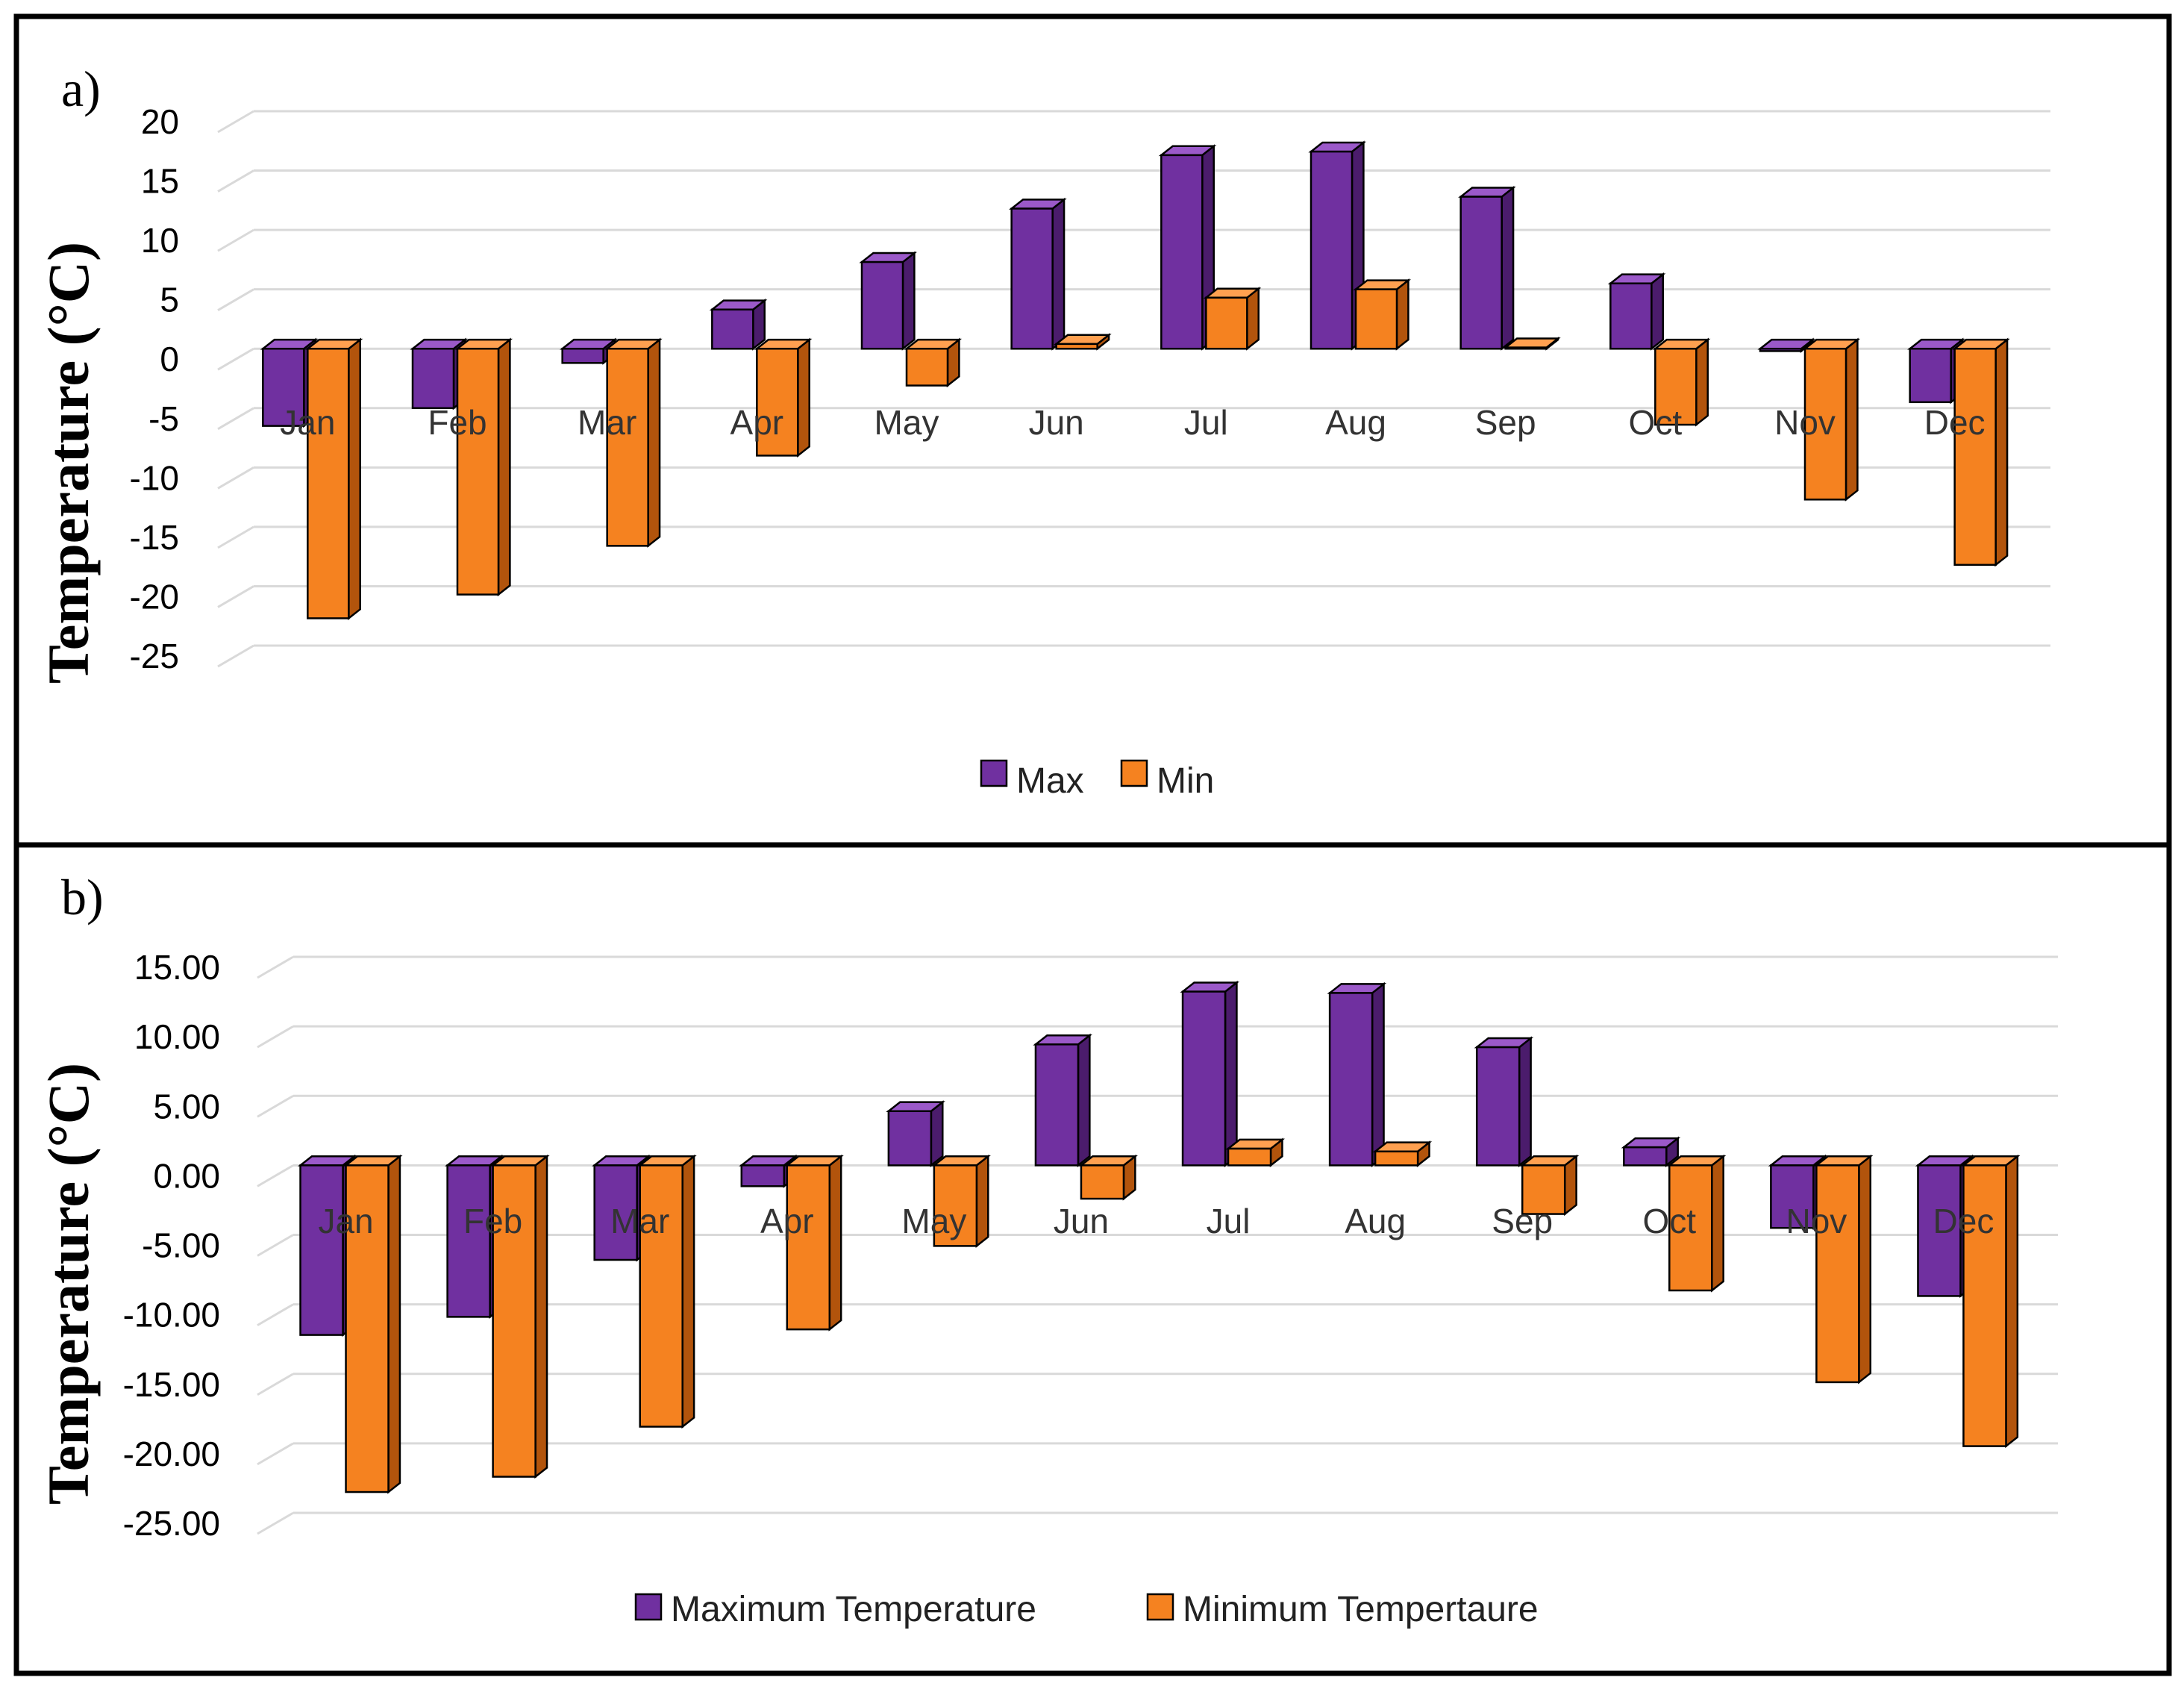  What do you see at coordinates (787, 1221) in the screenshot?
I see `x-category-label-apr: Apr` at bounding box center [787, 1221].